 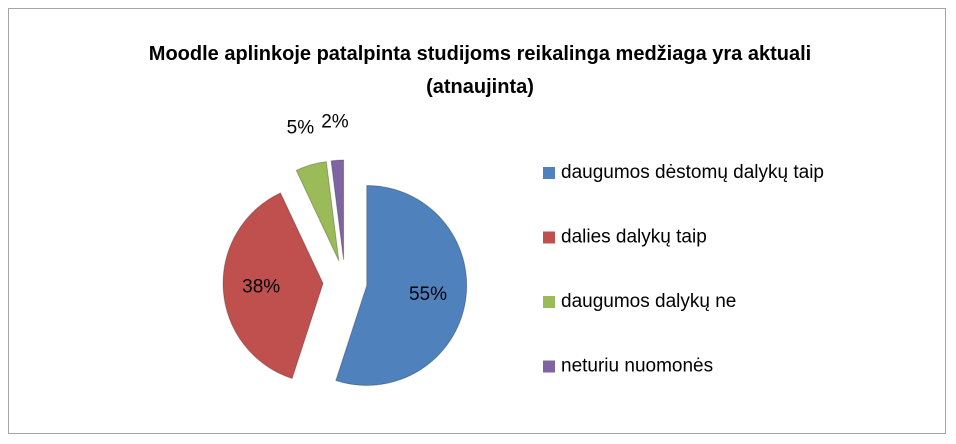 I want to click on data-label: 38%, so click(x=261, y=286).